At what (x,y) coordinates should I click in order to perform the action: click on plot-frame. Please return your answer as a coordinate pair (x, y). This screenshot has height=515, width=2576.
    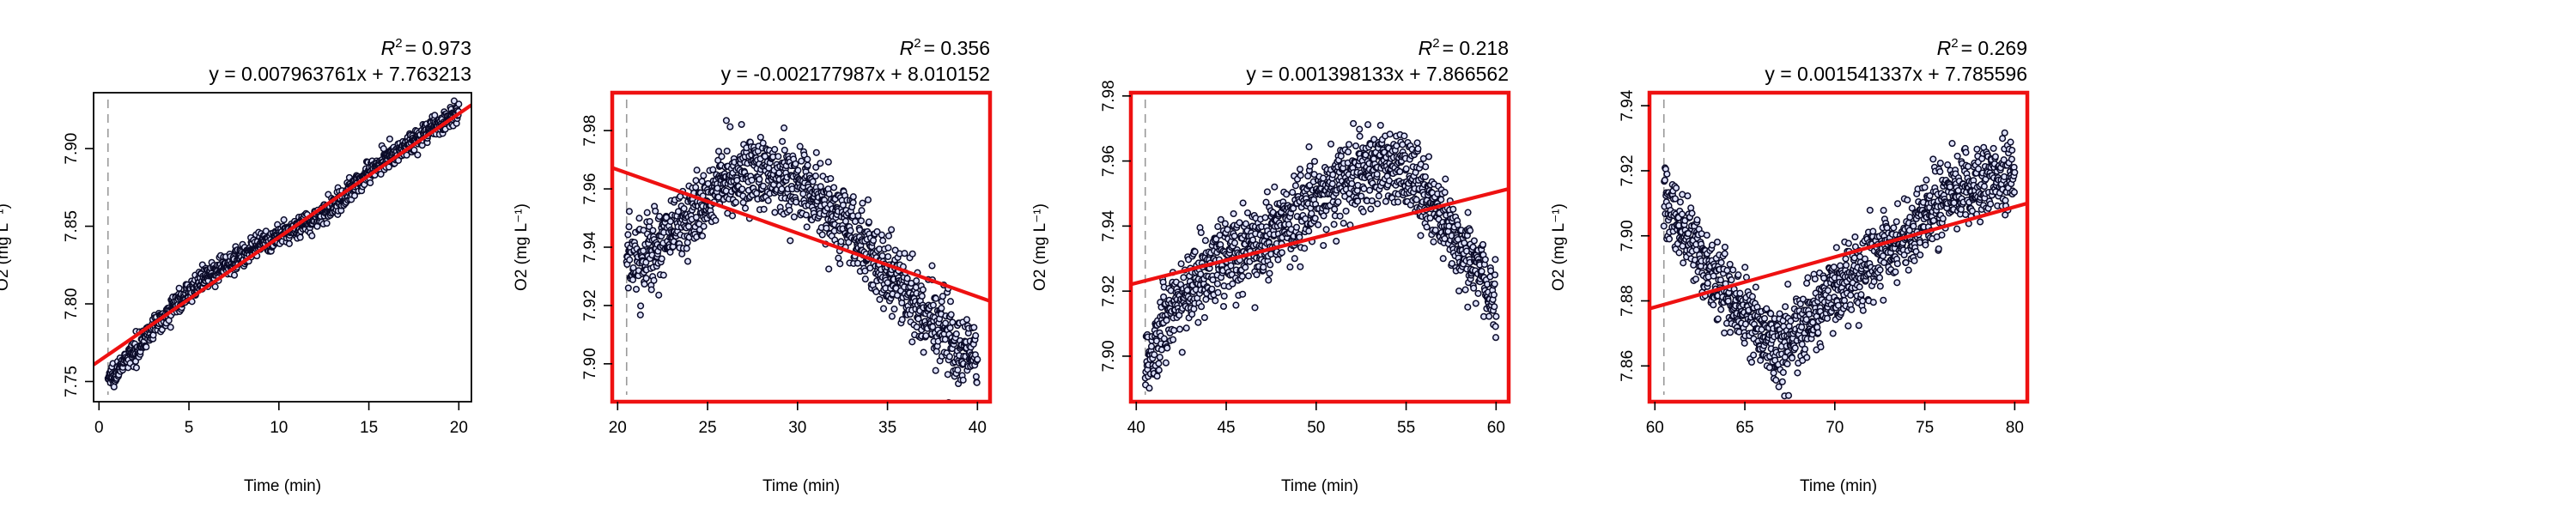
    Looking at the image, I should click on (1838, 247).